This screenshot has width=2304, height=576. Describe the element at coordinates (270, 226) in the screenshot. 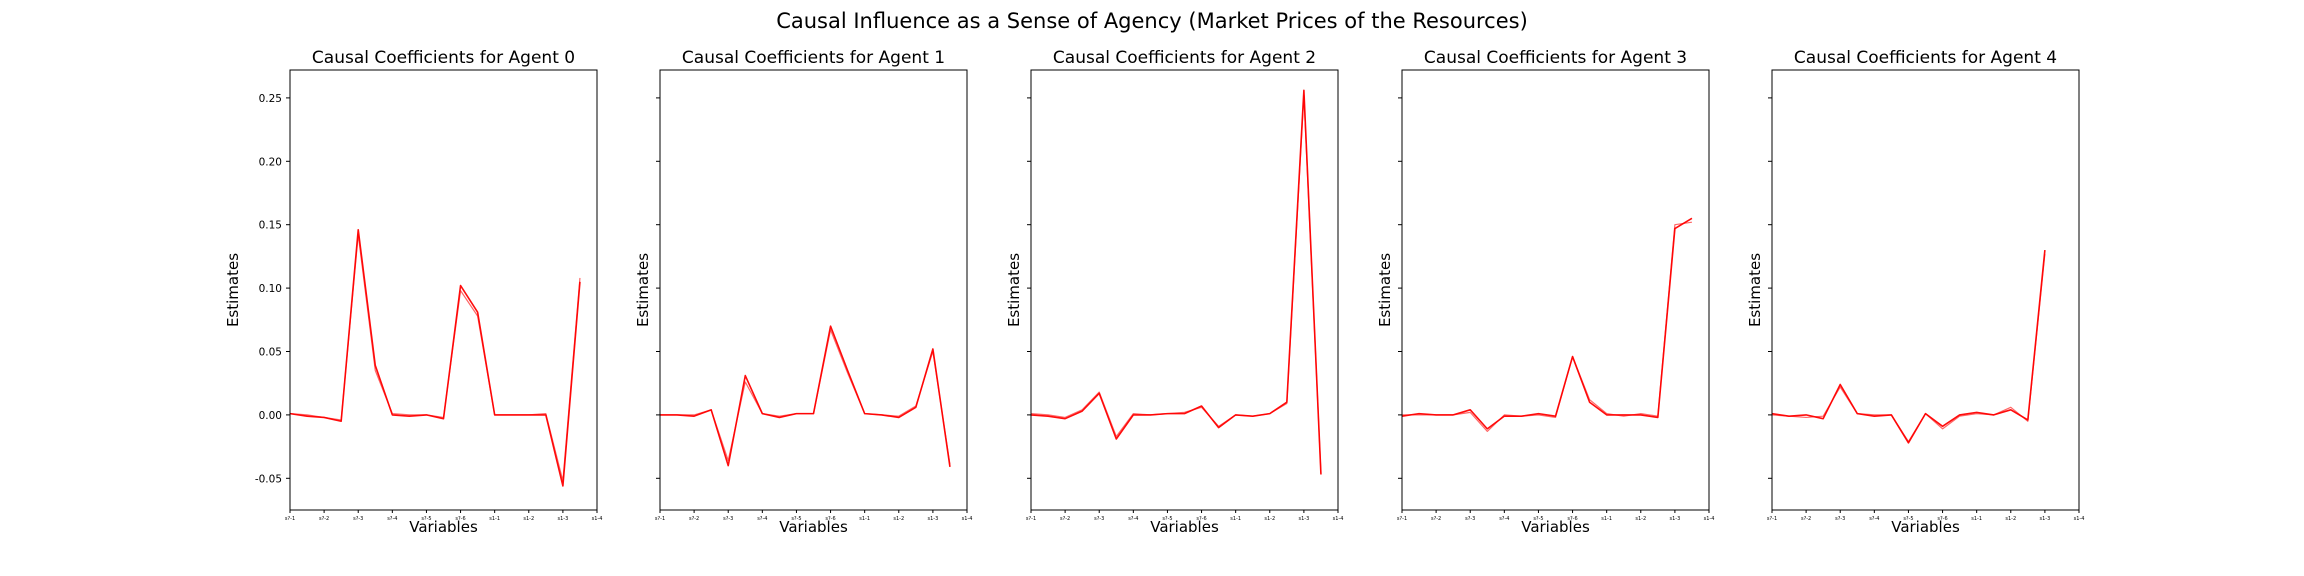

I see `y-tick-label: 0.15` at that location.